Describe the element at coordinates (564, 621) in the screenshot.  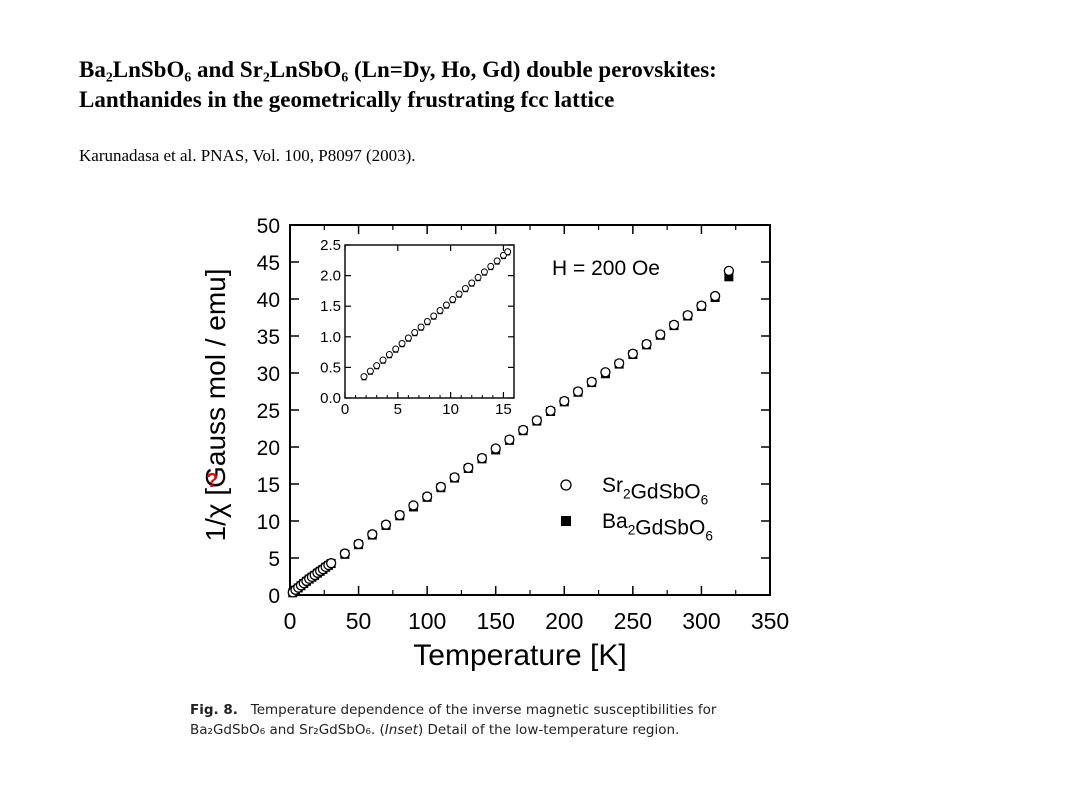
I see `x-tick-label: 200` at that location.